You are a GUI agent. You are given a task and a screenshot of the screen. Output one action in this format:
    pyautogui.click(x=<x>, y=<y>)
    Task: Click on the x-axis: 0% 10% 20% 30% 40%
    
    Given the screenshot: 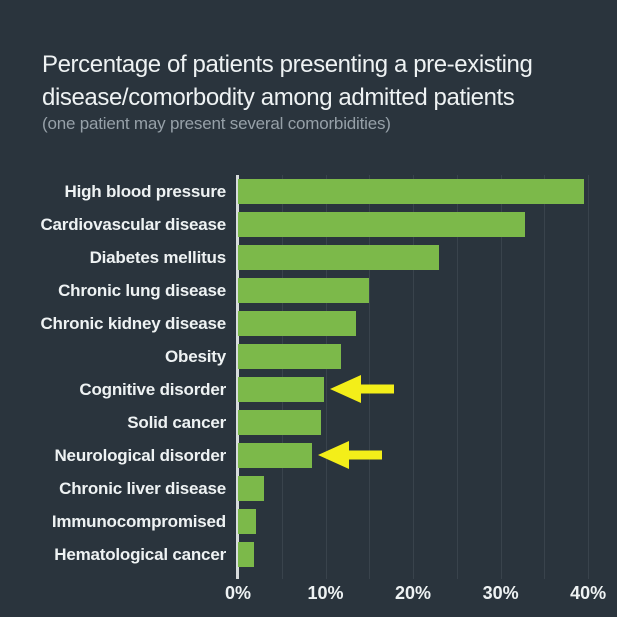 What is the action you would take?
    pyautogui.click(x=308, y=596)
    